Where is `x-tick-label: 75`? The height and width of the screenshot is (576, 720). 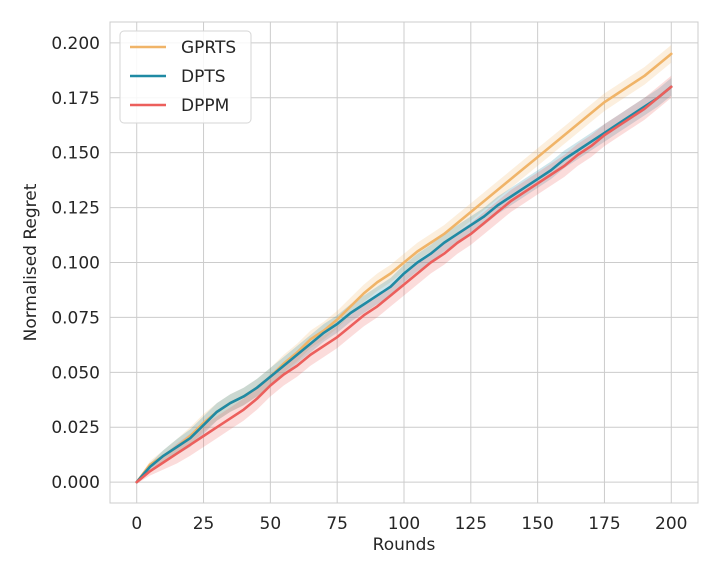 x-tick-label: 75 is located at coordinates (337, 524).